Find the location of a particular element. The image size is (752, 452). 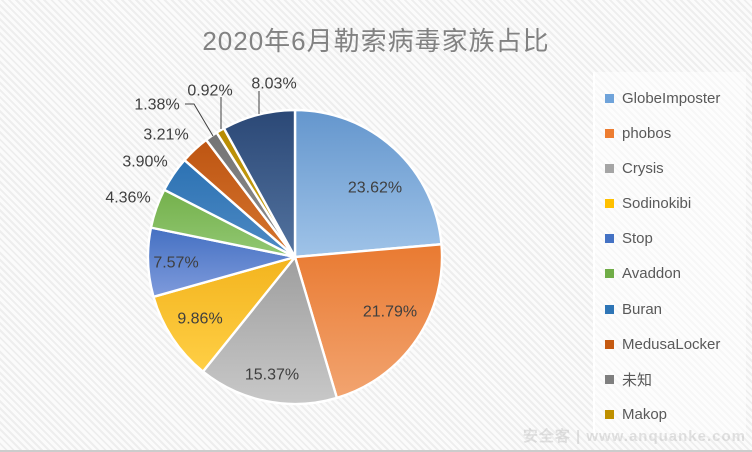

legend-label: phobos is located at coordinates (647, 133).